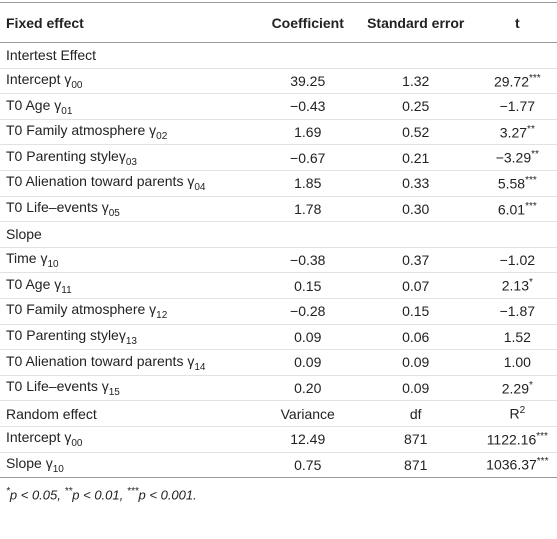  What do you see at coordinates (278, 337) in the screenshot?
I see `data-row: T0 Parenting styleγ13 0.09 0.06 1.52` at bounding box center [278, 337].